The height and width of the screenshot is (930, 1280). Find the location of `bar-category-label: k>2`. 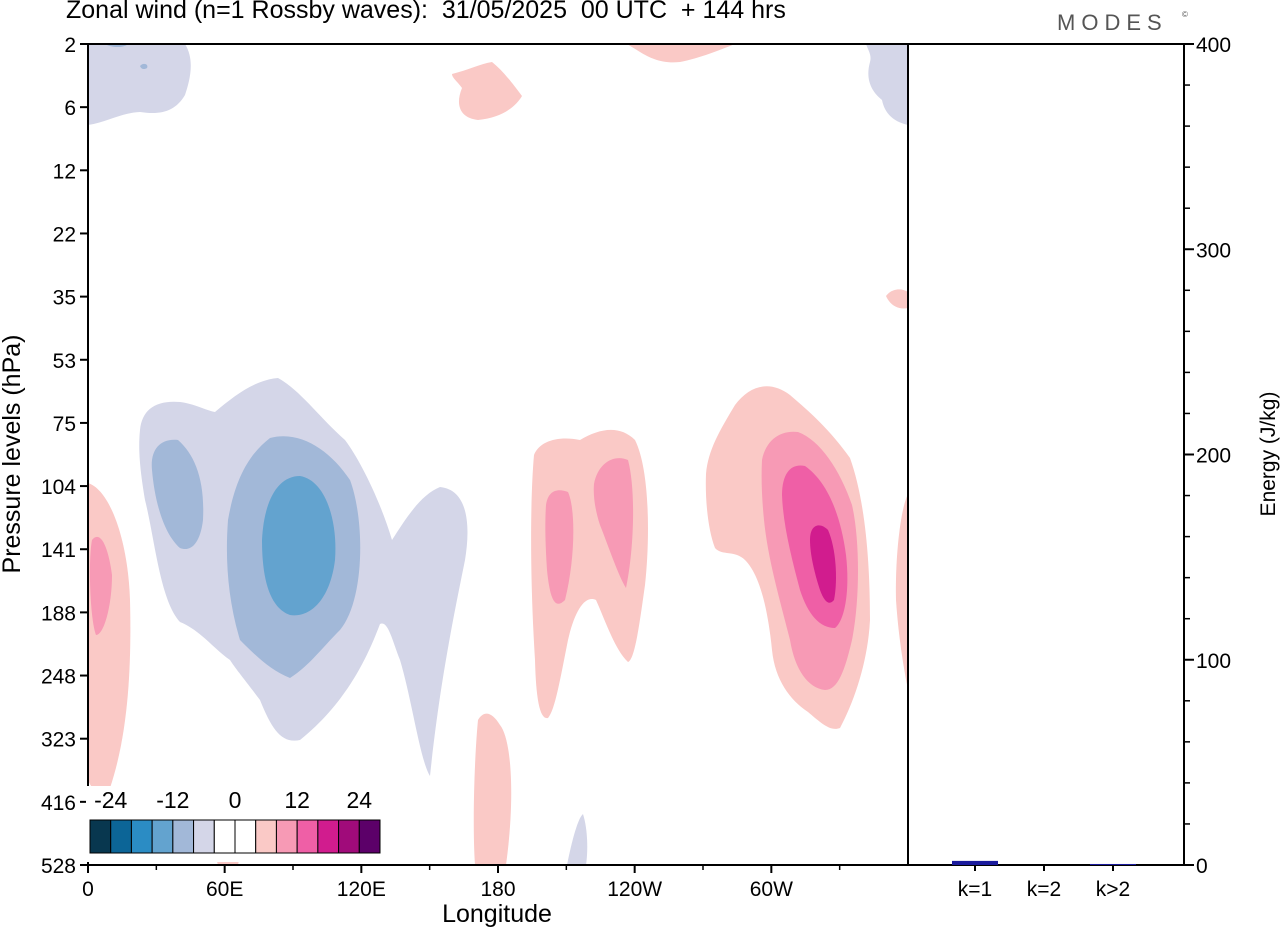

bar-category-label: k>2 is located at coordinates (1113, 889).